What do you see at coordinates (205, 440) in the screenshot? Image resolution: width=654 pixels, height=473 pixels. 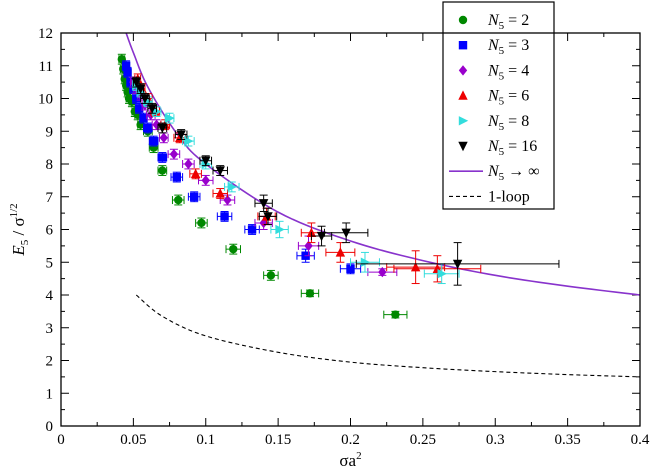 I see `x-tick-label: 0.1` at bounding box center [205, 440].